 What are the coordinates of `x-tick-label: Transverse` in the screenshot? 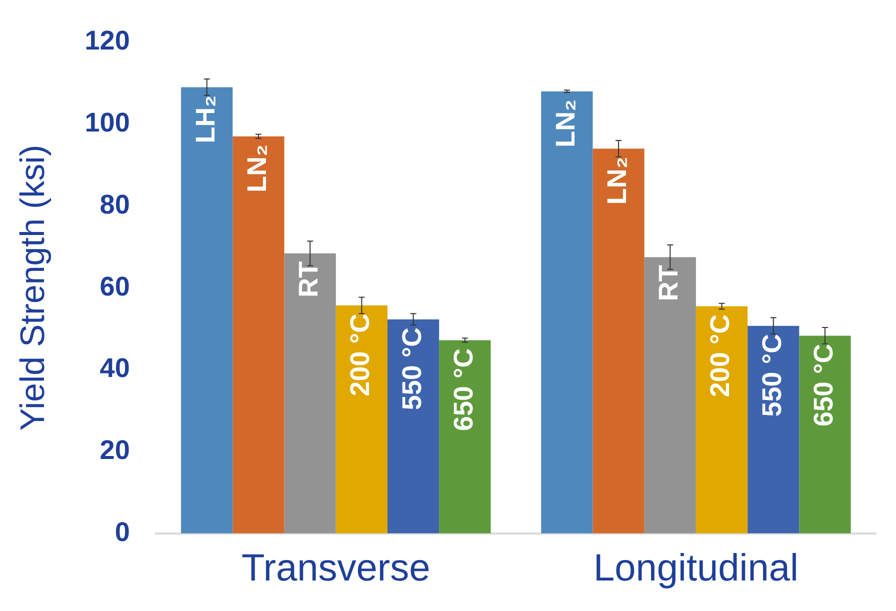 It's located at (336, 569).